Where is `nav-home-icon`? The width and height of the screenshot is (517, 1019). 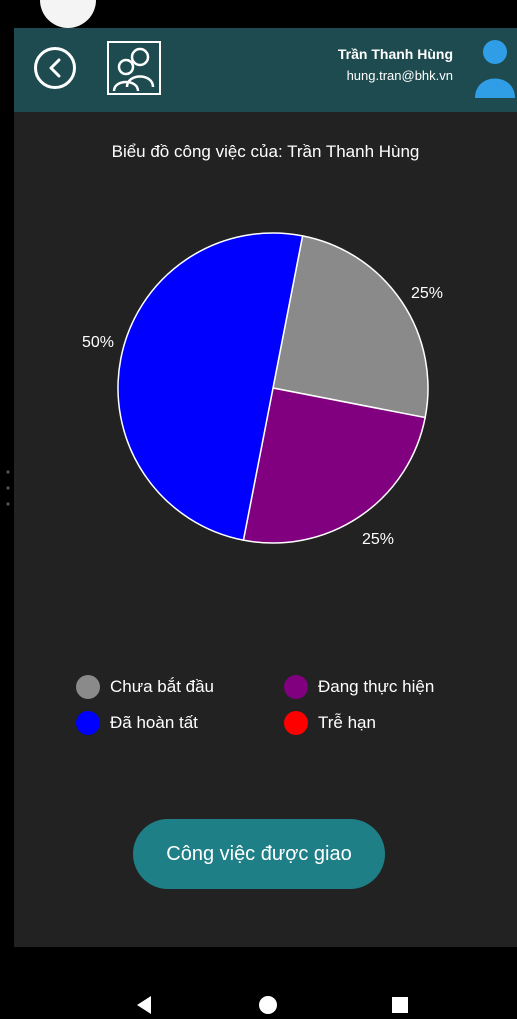
nav-home-icon is located at coordinates (268, 1005).